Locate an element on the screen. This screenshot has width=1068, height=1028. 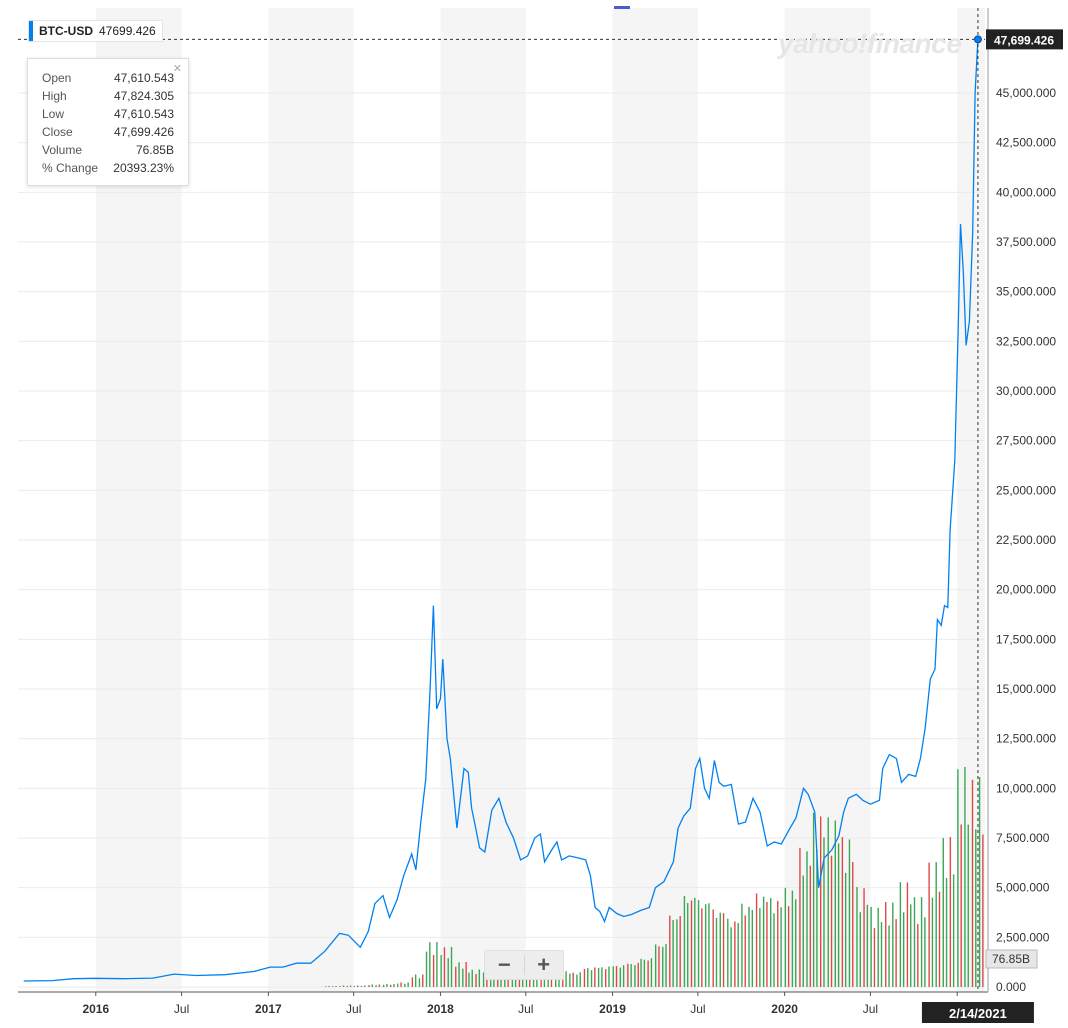
y-tick-label: 20,000.000 is located at coordinates (1026, 590).